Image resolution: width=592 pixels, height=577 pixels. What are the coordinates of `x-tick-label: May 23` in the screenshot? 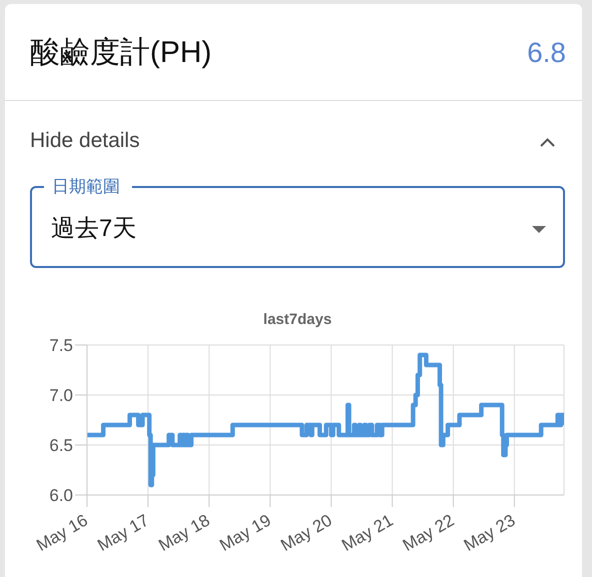 It's located at (489, 532).